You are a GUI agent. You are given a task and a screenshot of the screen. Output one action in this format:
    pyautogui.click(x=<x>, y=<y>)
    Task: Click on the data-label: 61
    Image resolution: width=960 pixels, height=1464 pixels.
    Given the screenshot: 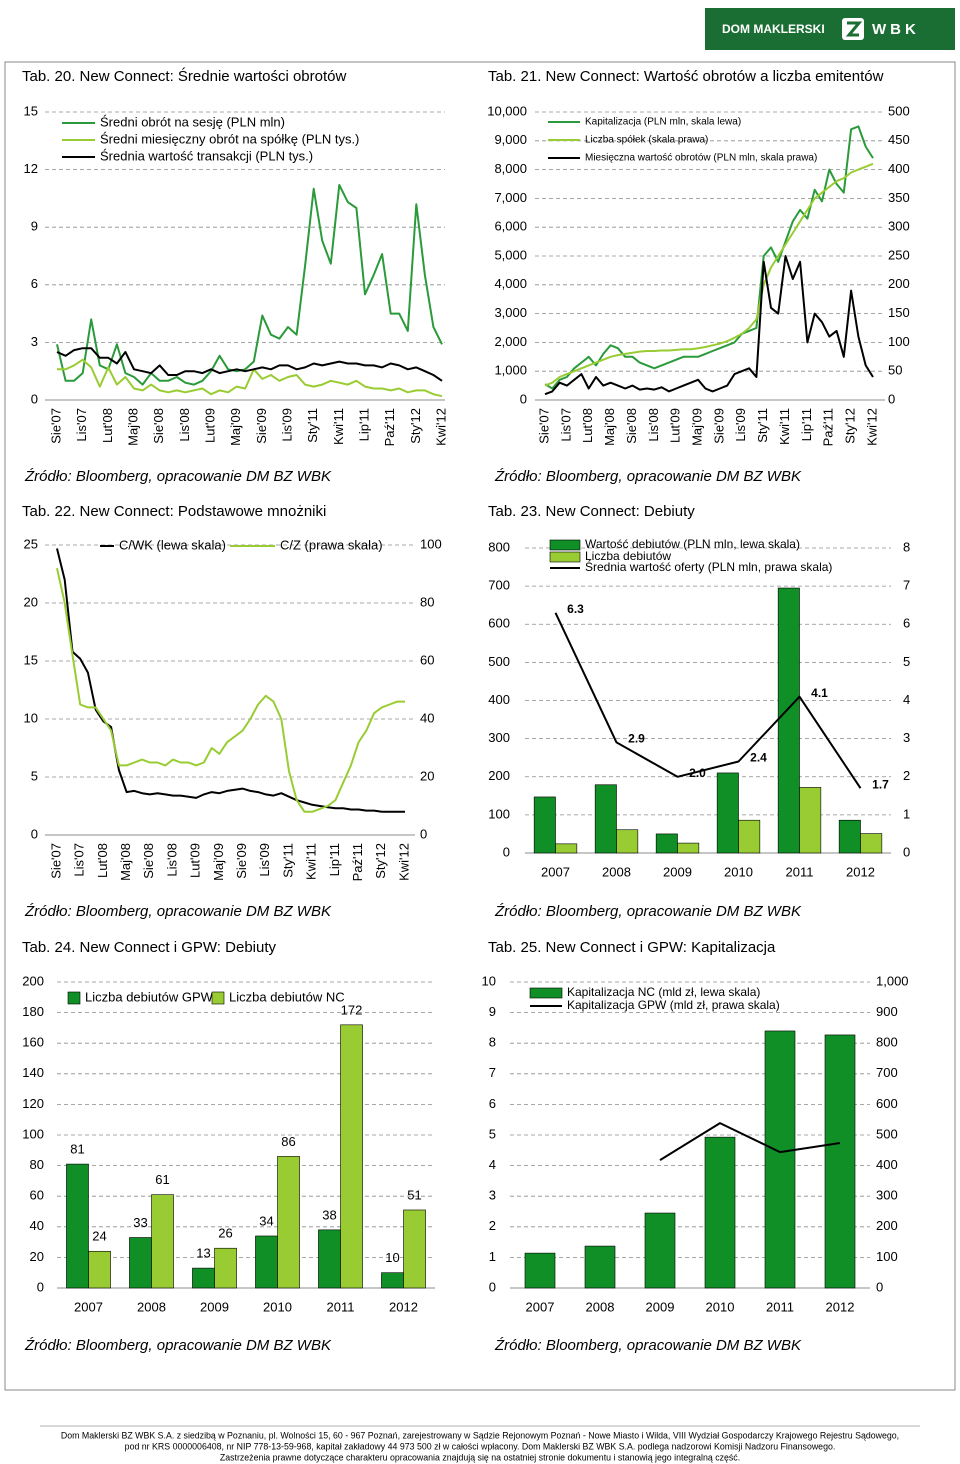 What is the action you would take?
    pyautogui.click(x=162, y=1179)
    